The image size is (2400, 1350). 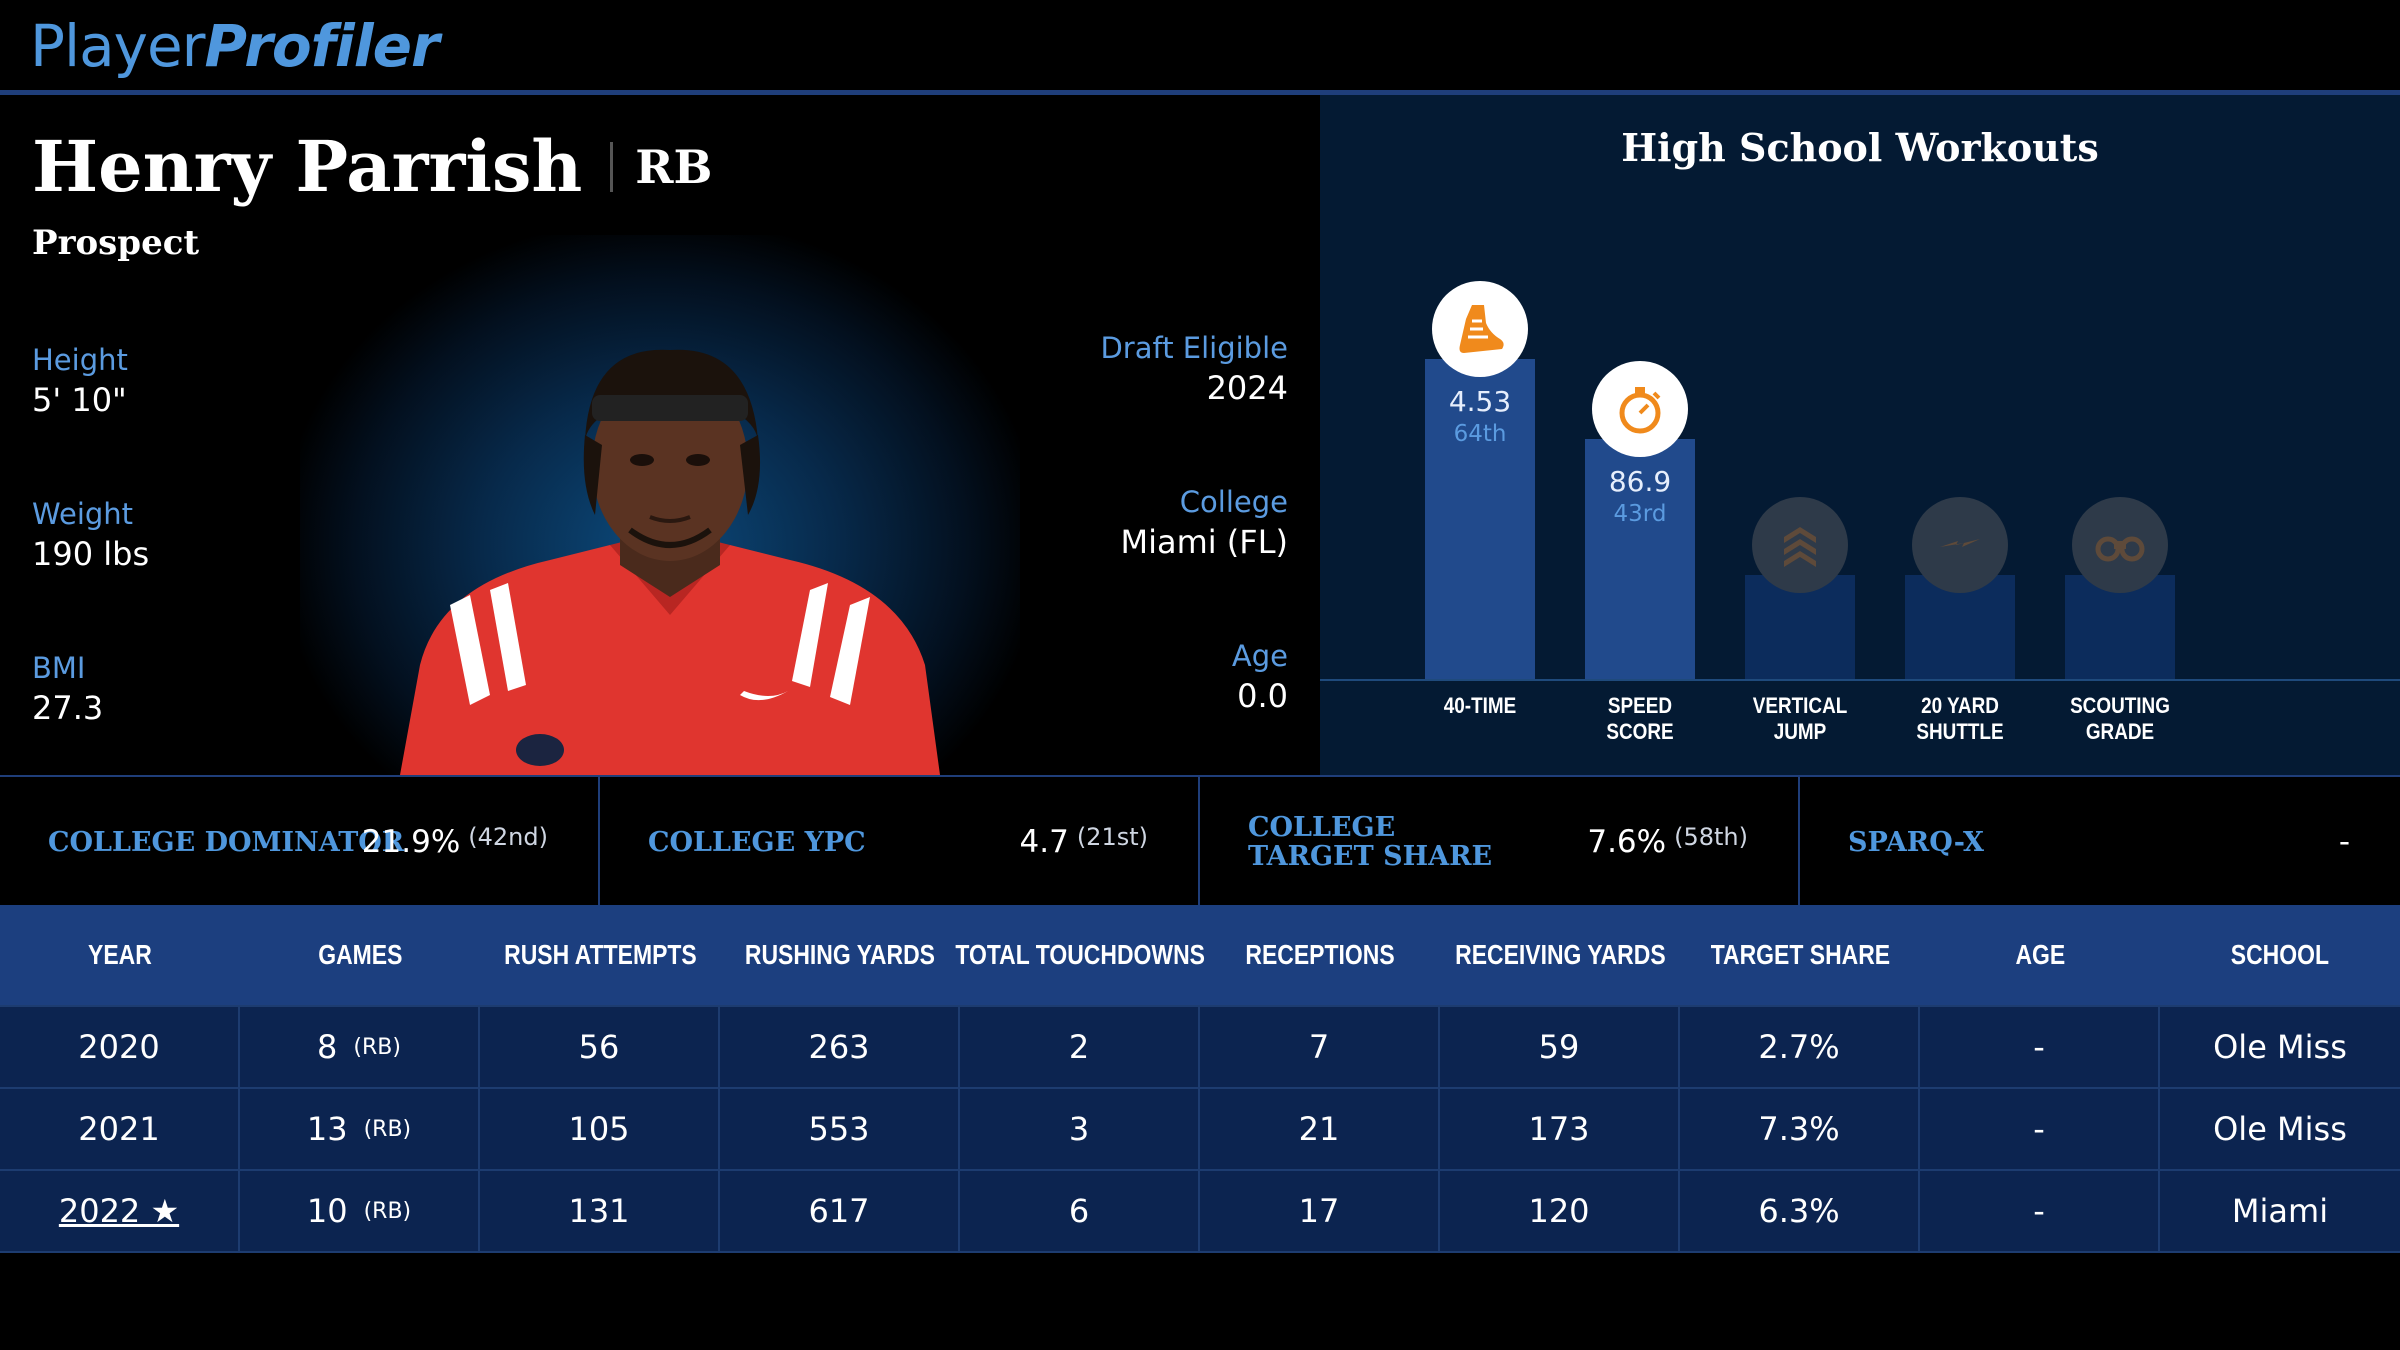 What do you see at coordinates (600, 955) in the screenshot?
I see `column-header: RUSH ATTEMPTS` at bounding box center [600, 955].